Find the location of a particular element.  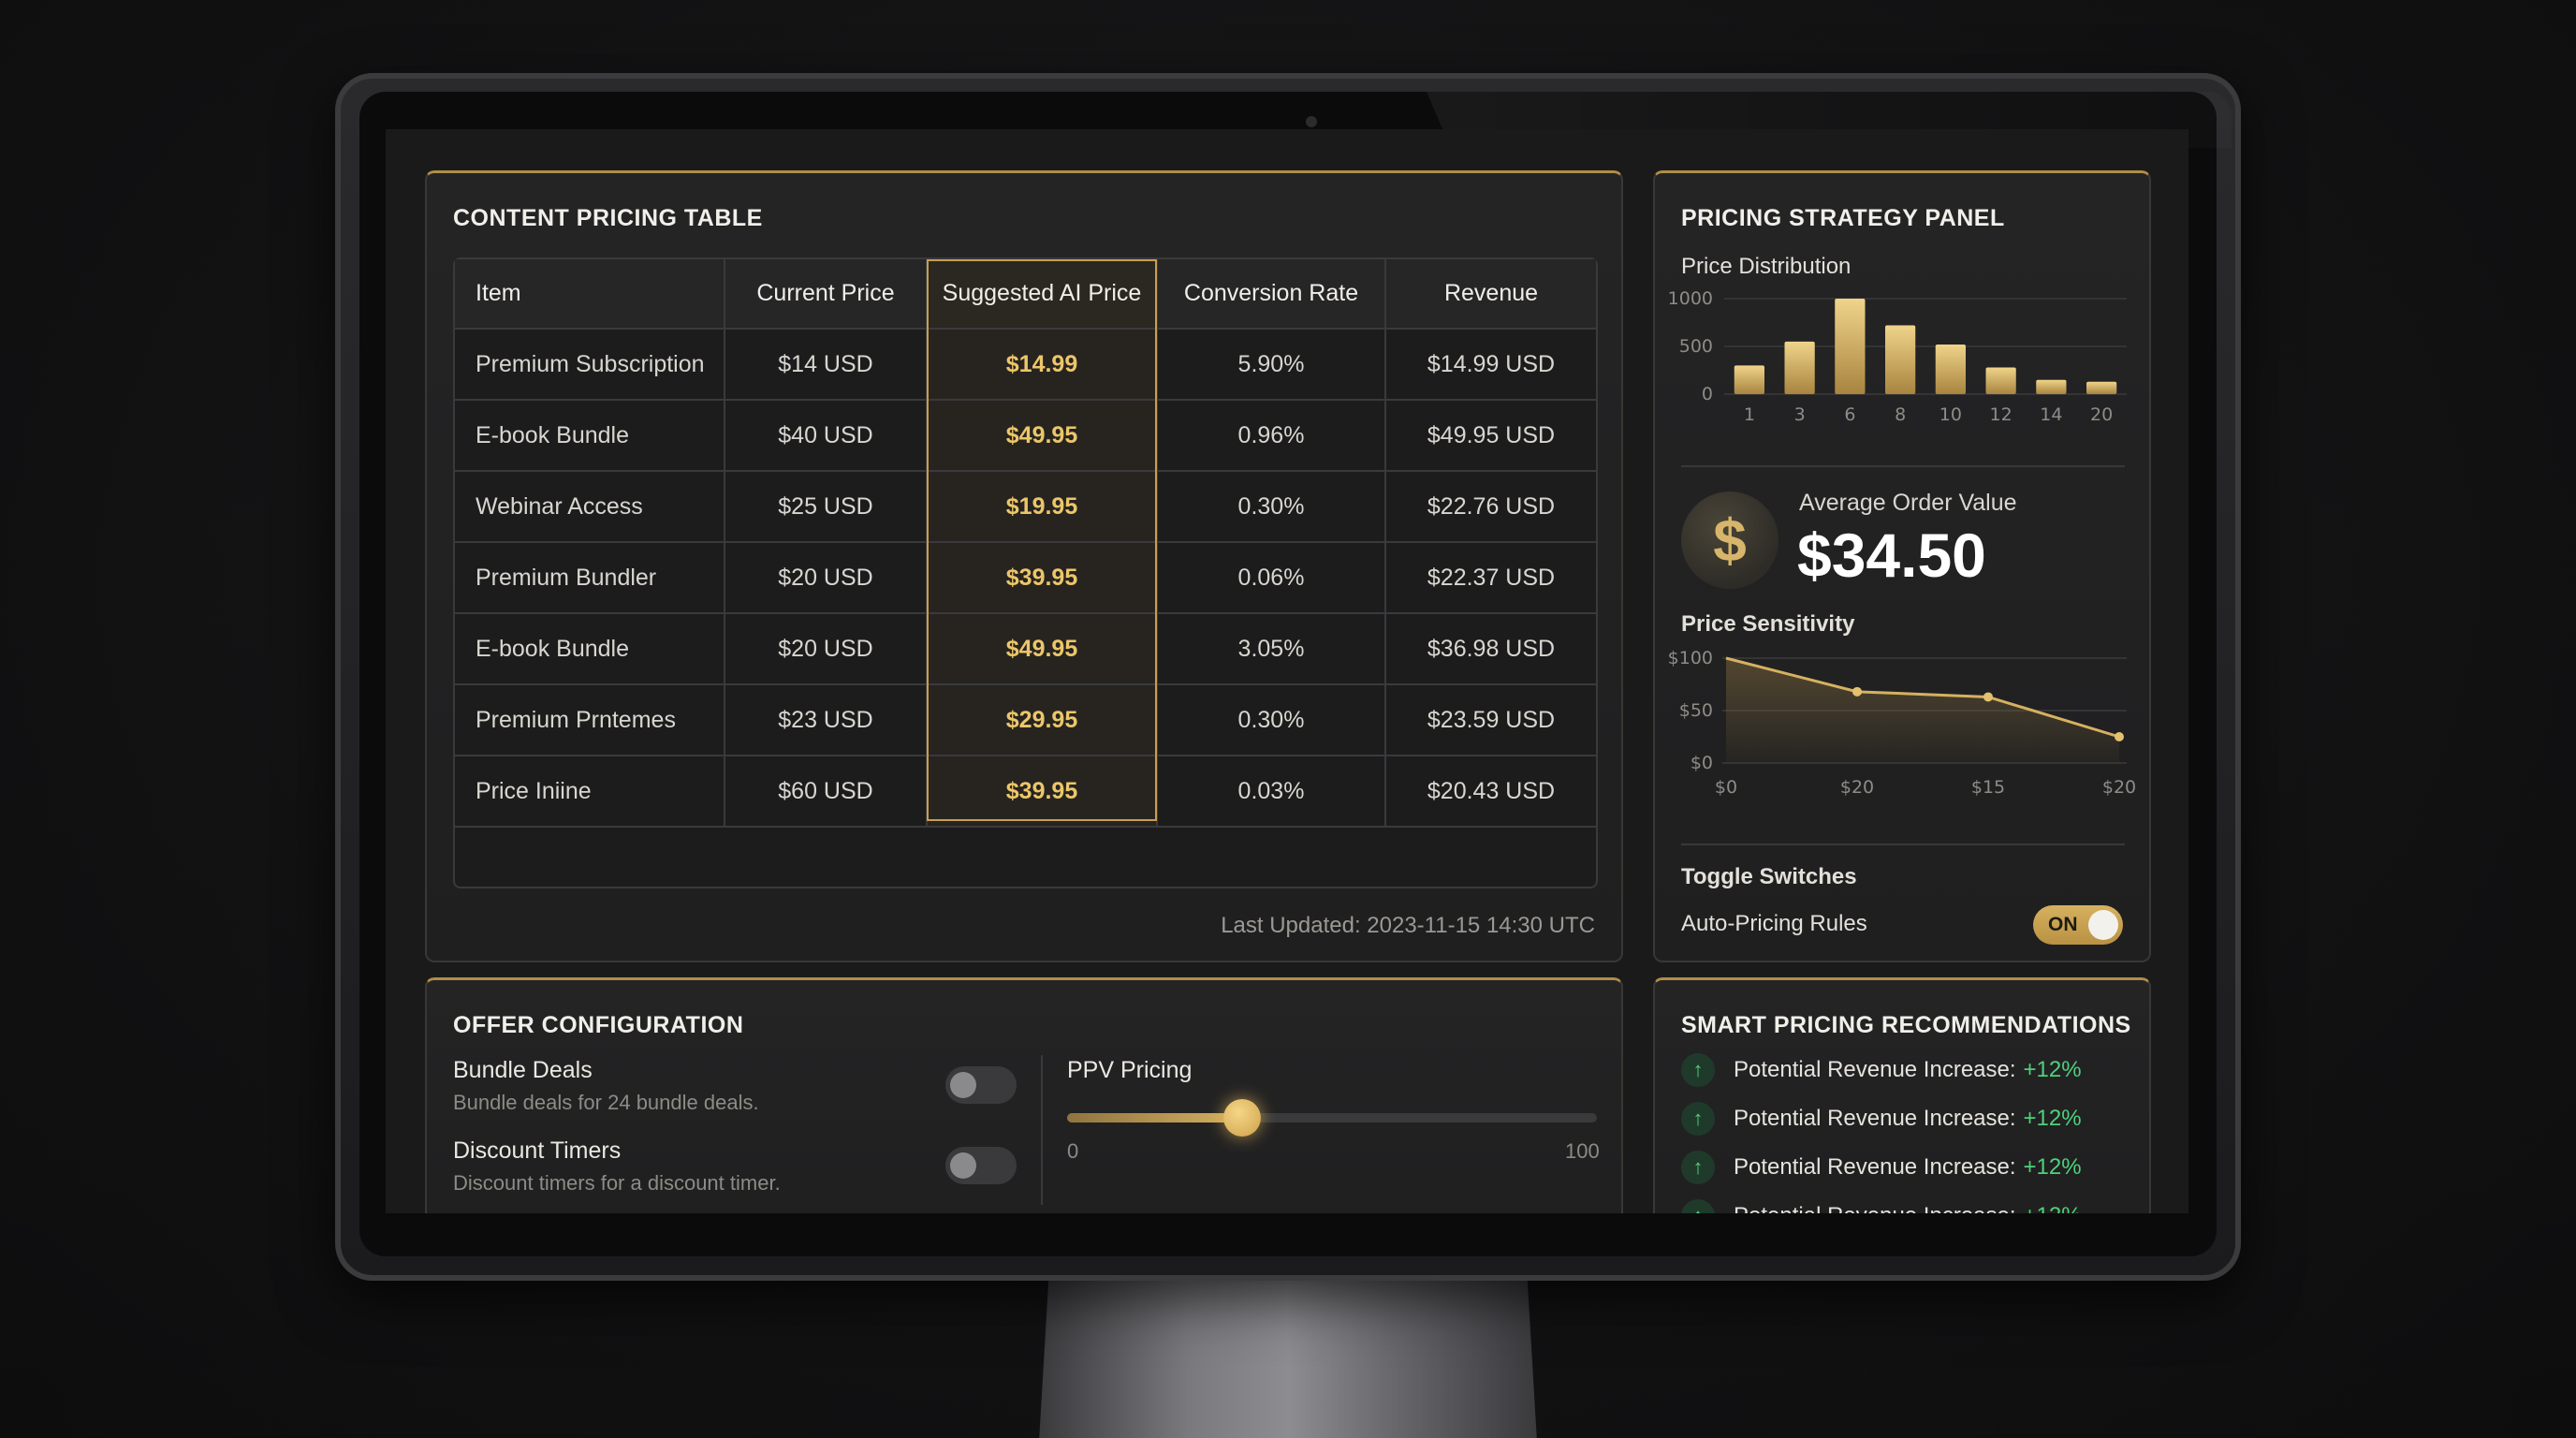

cell-revenue: $20.43 USD is located at coordinates (1490, 792).